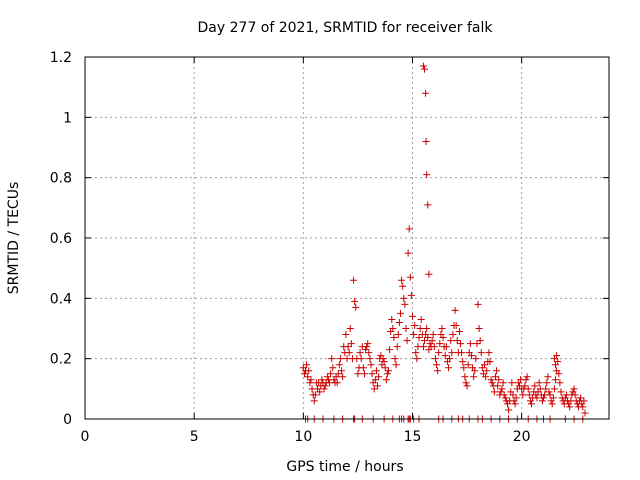  What do you see at coordinates (61, 58) in the screenshot?
I see `y-tick-label: 1.2` at bounding box center [61, 58].